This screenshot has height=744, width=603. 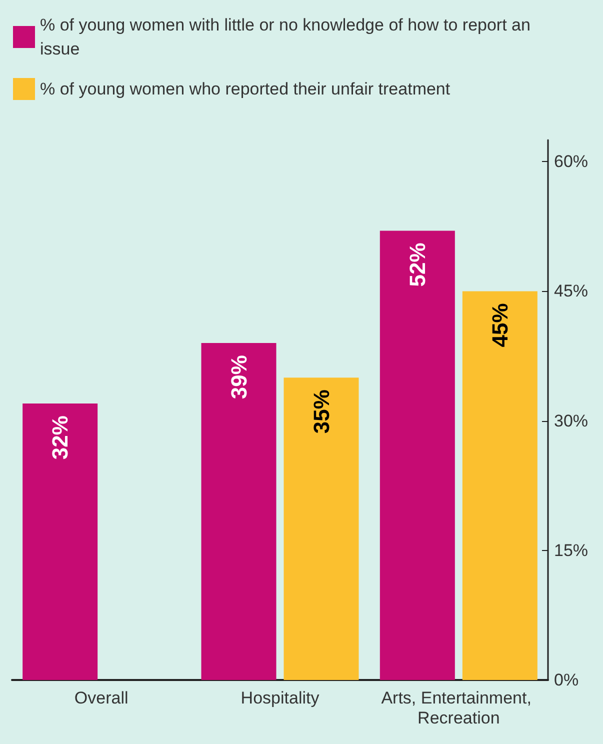 I want to click on x-tick-label: Arts, Entertainment, Recreation, so click(x=458, y=708).